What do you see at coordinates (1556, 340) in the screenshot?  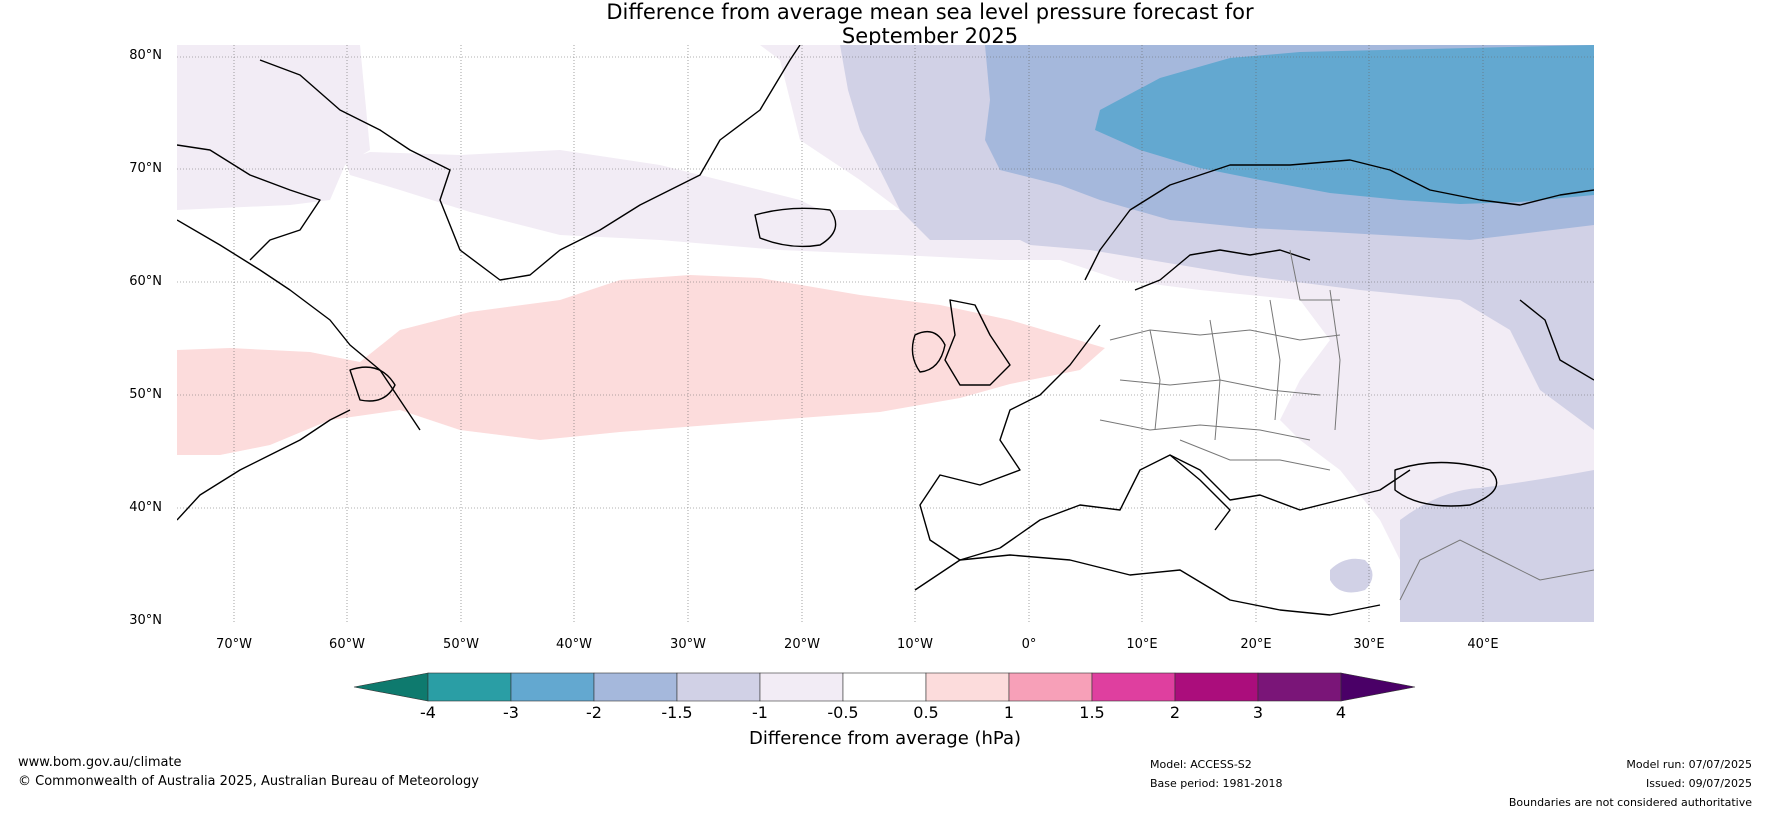 I see `coast-east` at bounding box center [1556, 340].